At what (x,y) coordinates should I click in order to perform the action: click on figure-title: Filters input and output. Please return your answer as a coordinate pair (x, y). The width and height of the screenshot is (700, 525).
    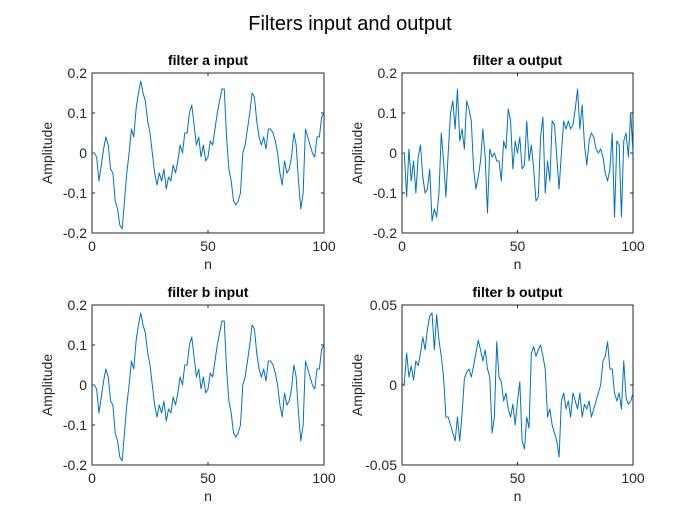
    Looking at the image, I should click on (350, 24).